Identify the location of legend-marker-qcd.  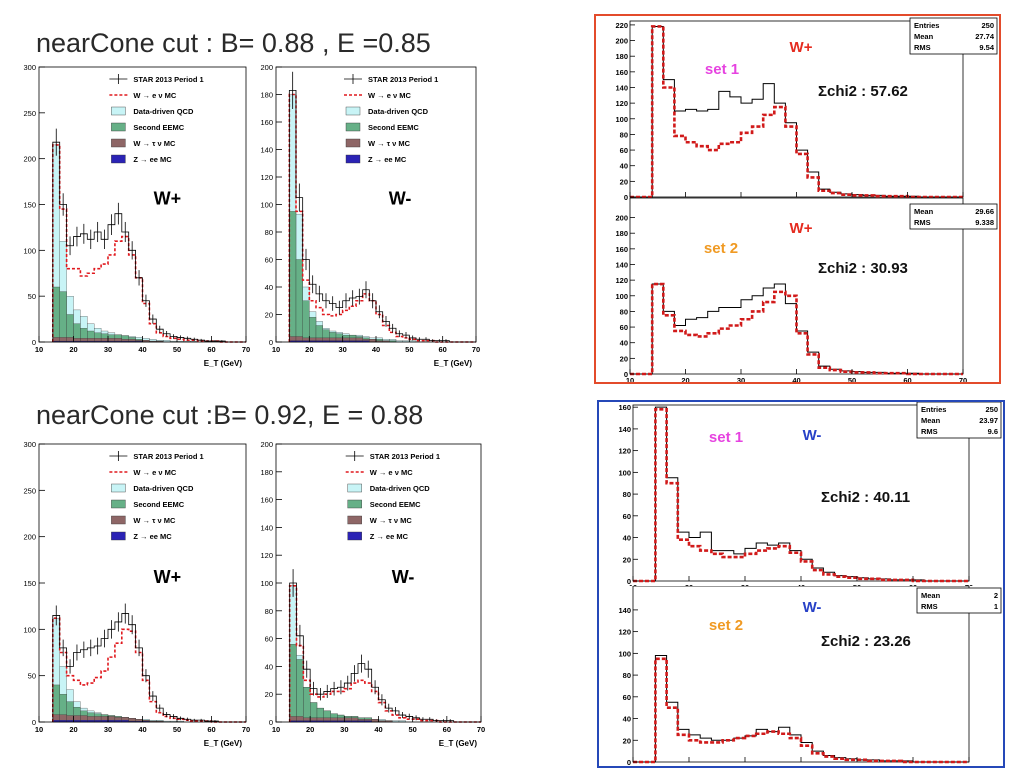
(118, 111).